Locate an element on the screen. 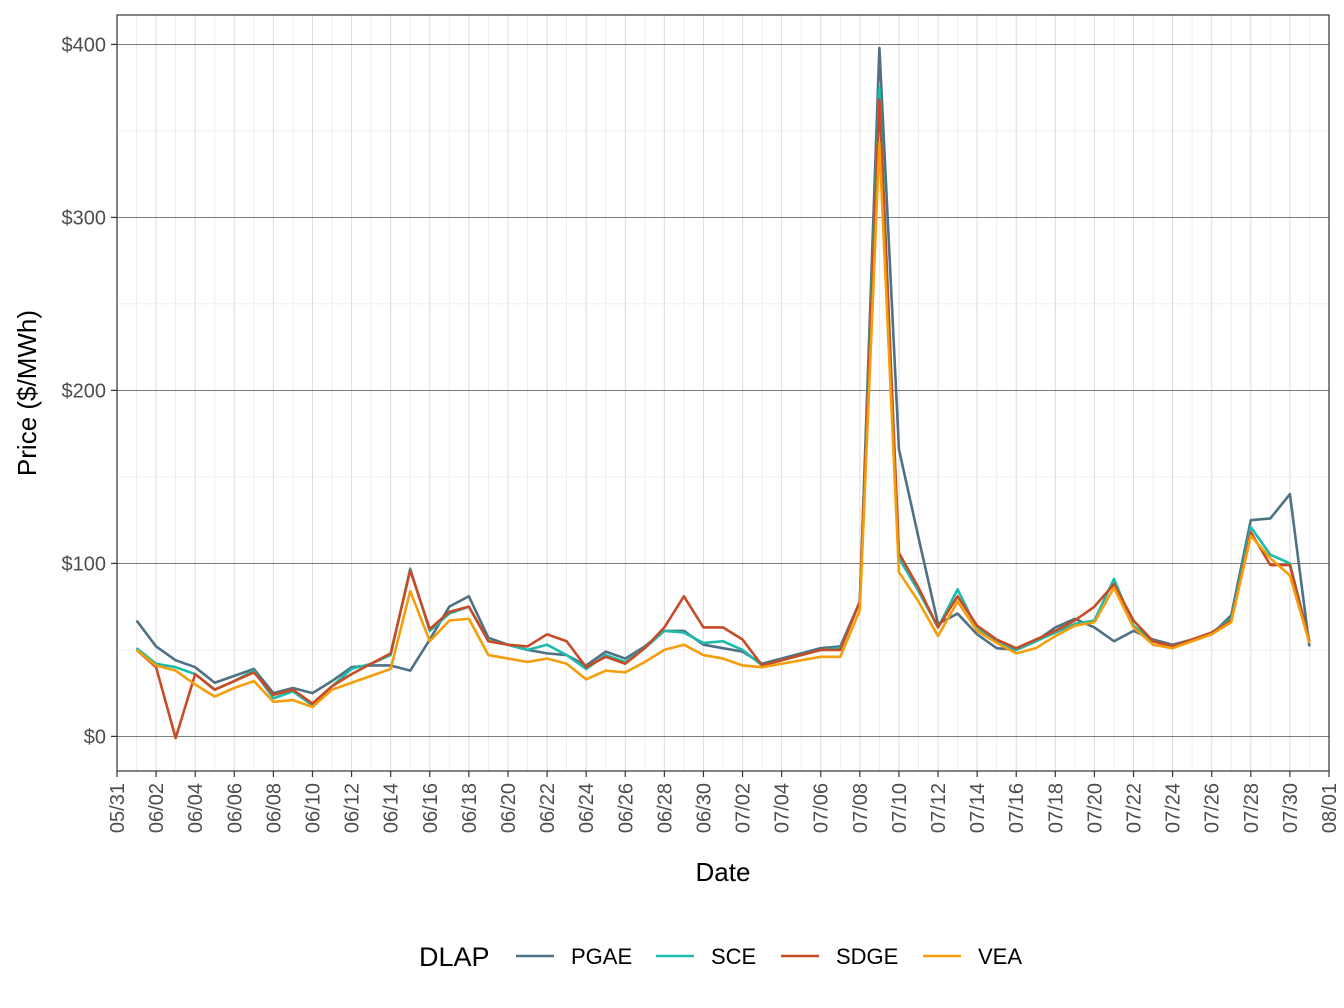  legend-label-pgae: PGAE is located at coordinates (601, 956).